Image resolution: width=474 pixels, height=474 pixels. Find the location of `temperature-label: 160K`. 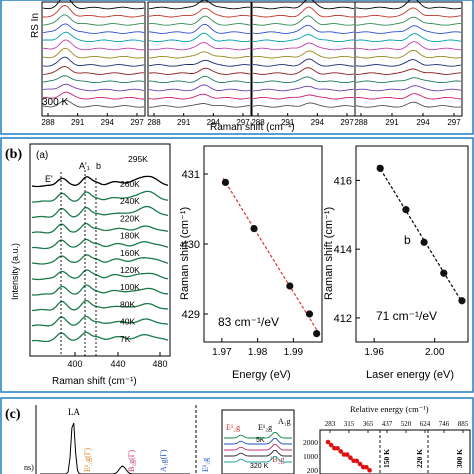

temperature-label: 160K is located at coordinates (130, 253).